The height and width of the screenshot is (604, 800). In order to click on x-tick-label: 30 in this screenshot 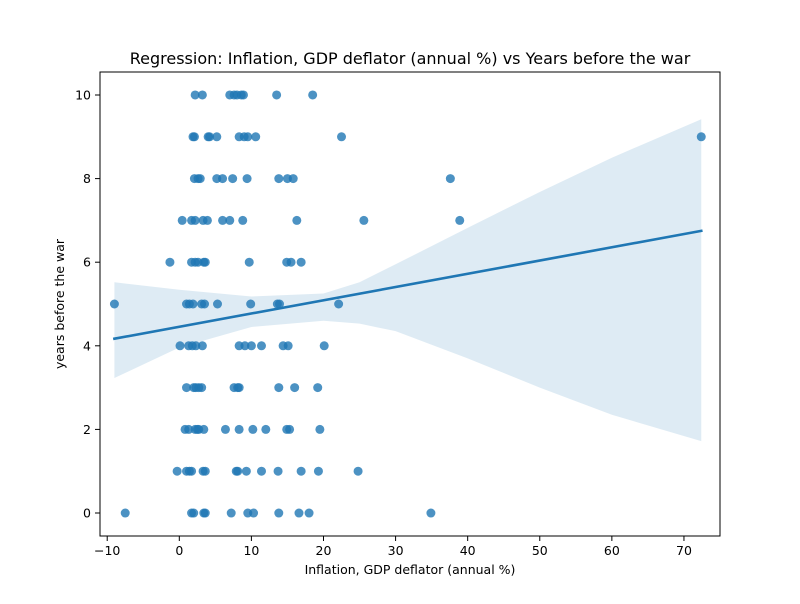, I will do `click(396, 550)`.